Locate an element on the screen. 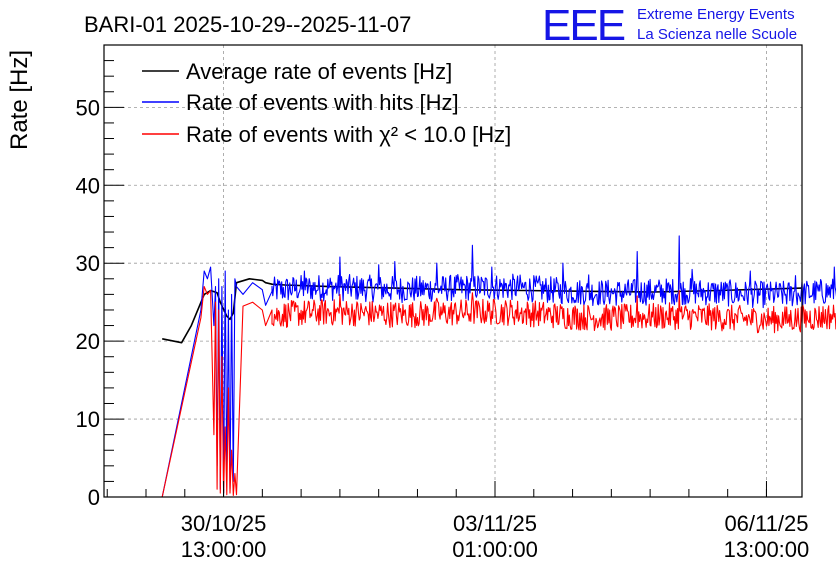  eee-logo-mark: EEE is located at coordinates (583, 25).